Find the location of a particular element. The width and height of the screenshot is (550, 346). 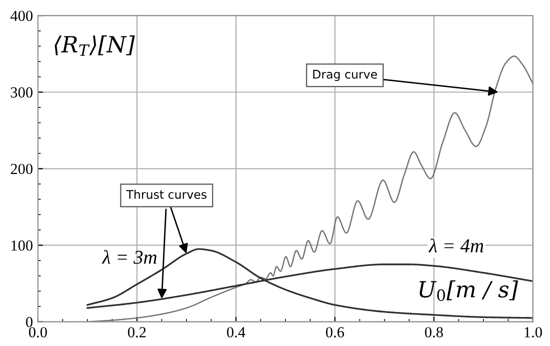

y-tick-label: 400 is located at coordinates (21, 16).